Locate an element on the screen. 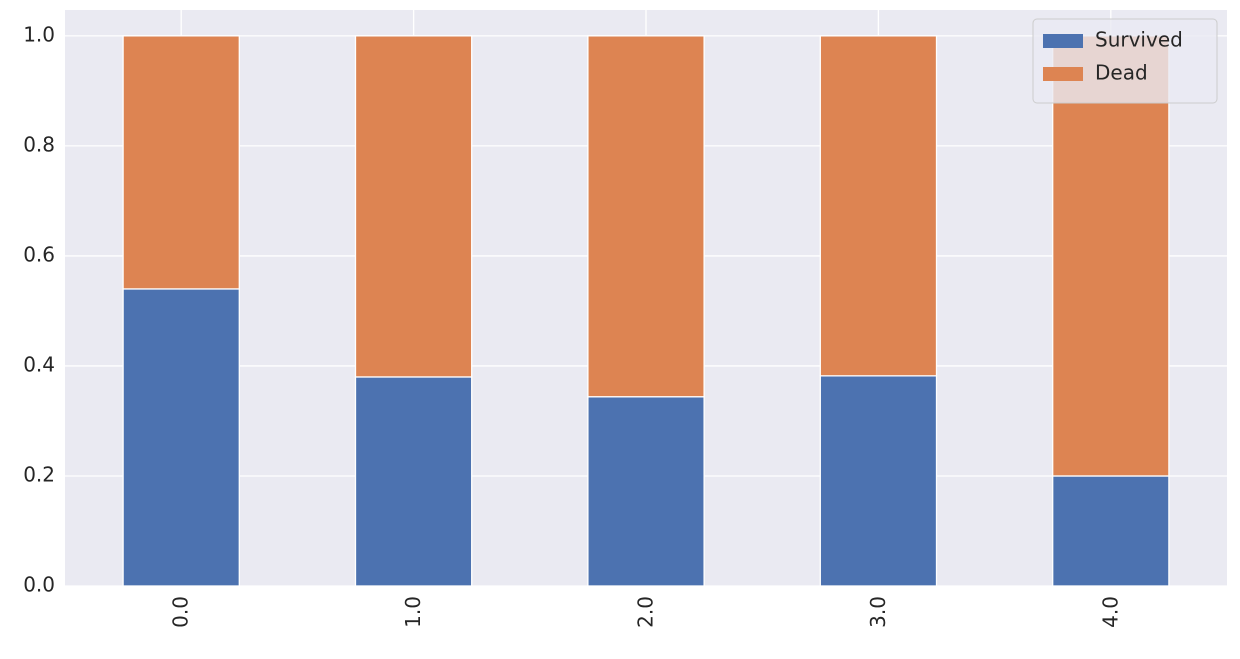  y-tick-label: 0.0 is located at coordinates (39, 585).